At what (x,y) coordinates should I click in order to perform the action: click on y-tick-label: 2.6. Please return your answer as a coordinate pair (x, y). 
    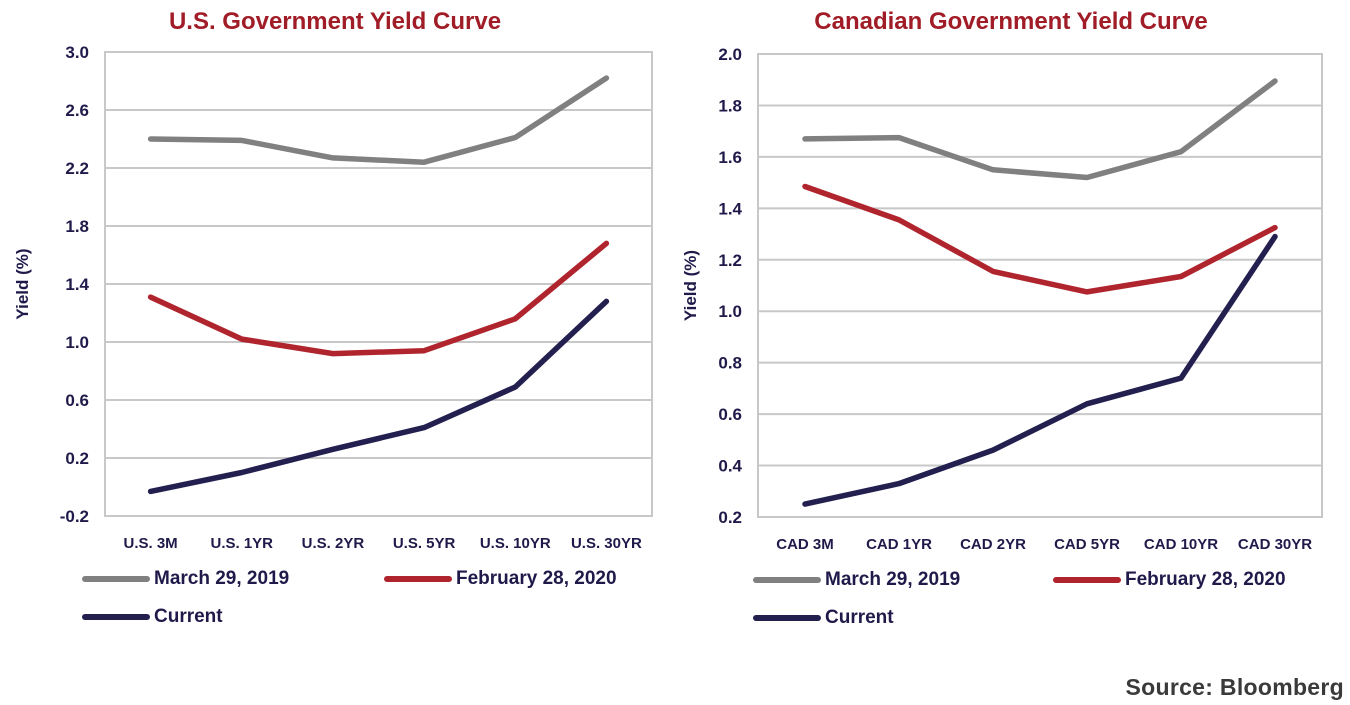
    Looking at the image, I should click on (77, 110).